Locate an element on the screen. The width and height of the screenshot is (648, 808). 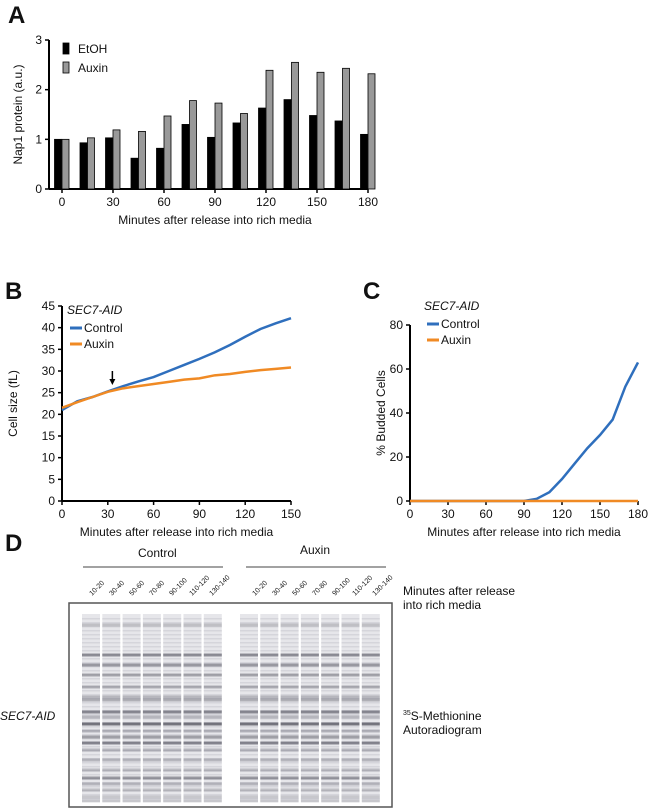
y-tick-label: 5 is located at coordinates (51, 479).